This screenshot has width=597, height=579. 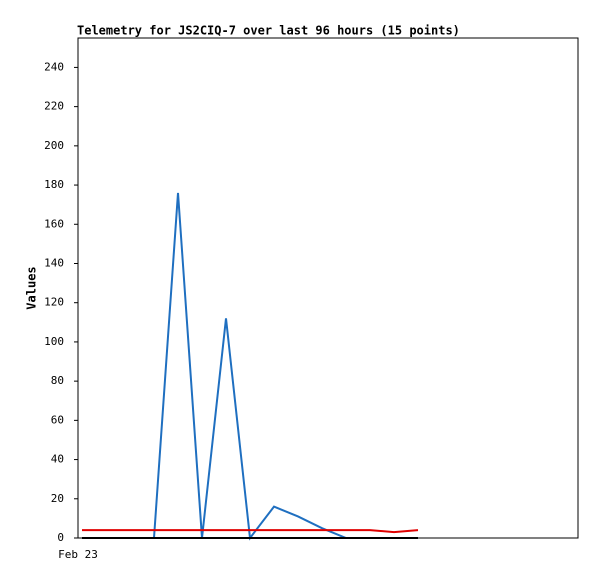 I want to click on x-tick-label: Feb 23, so click(x=78, y=554).